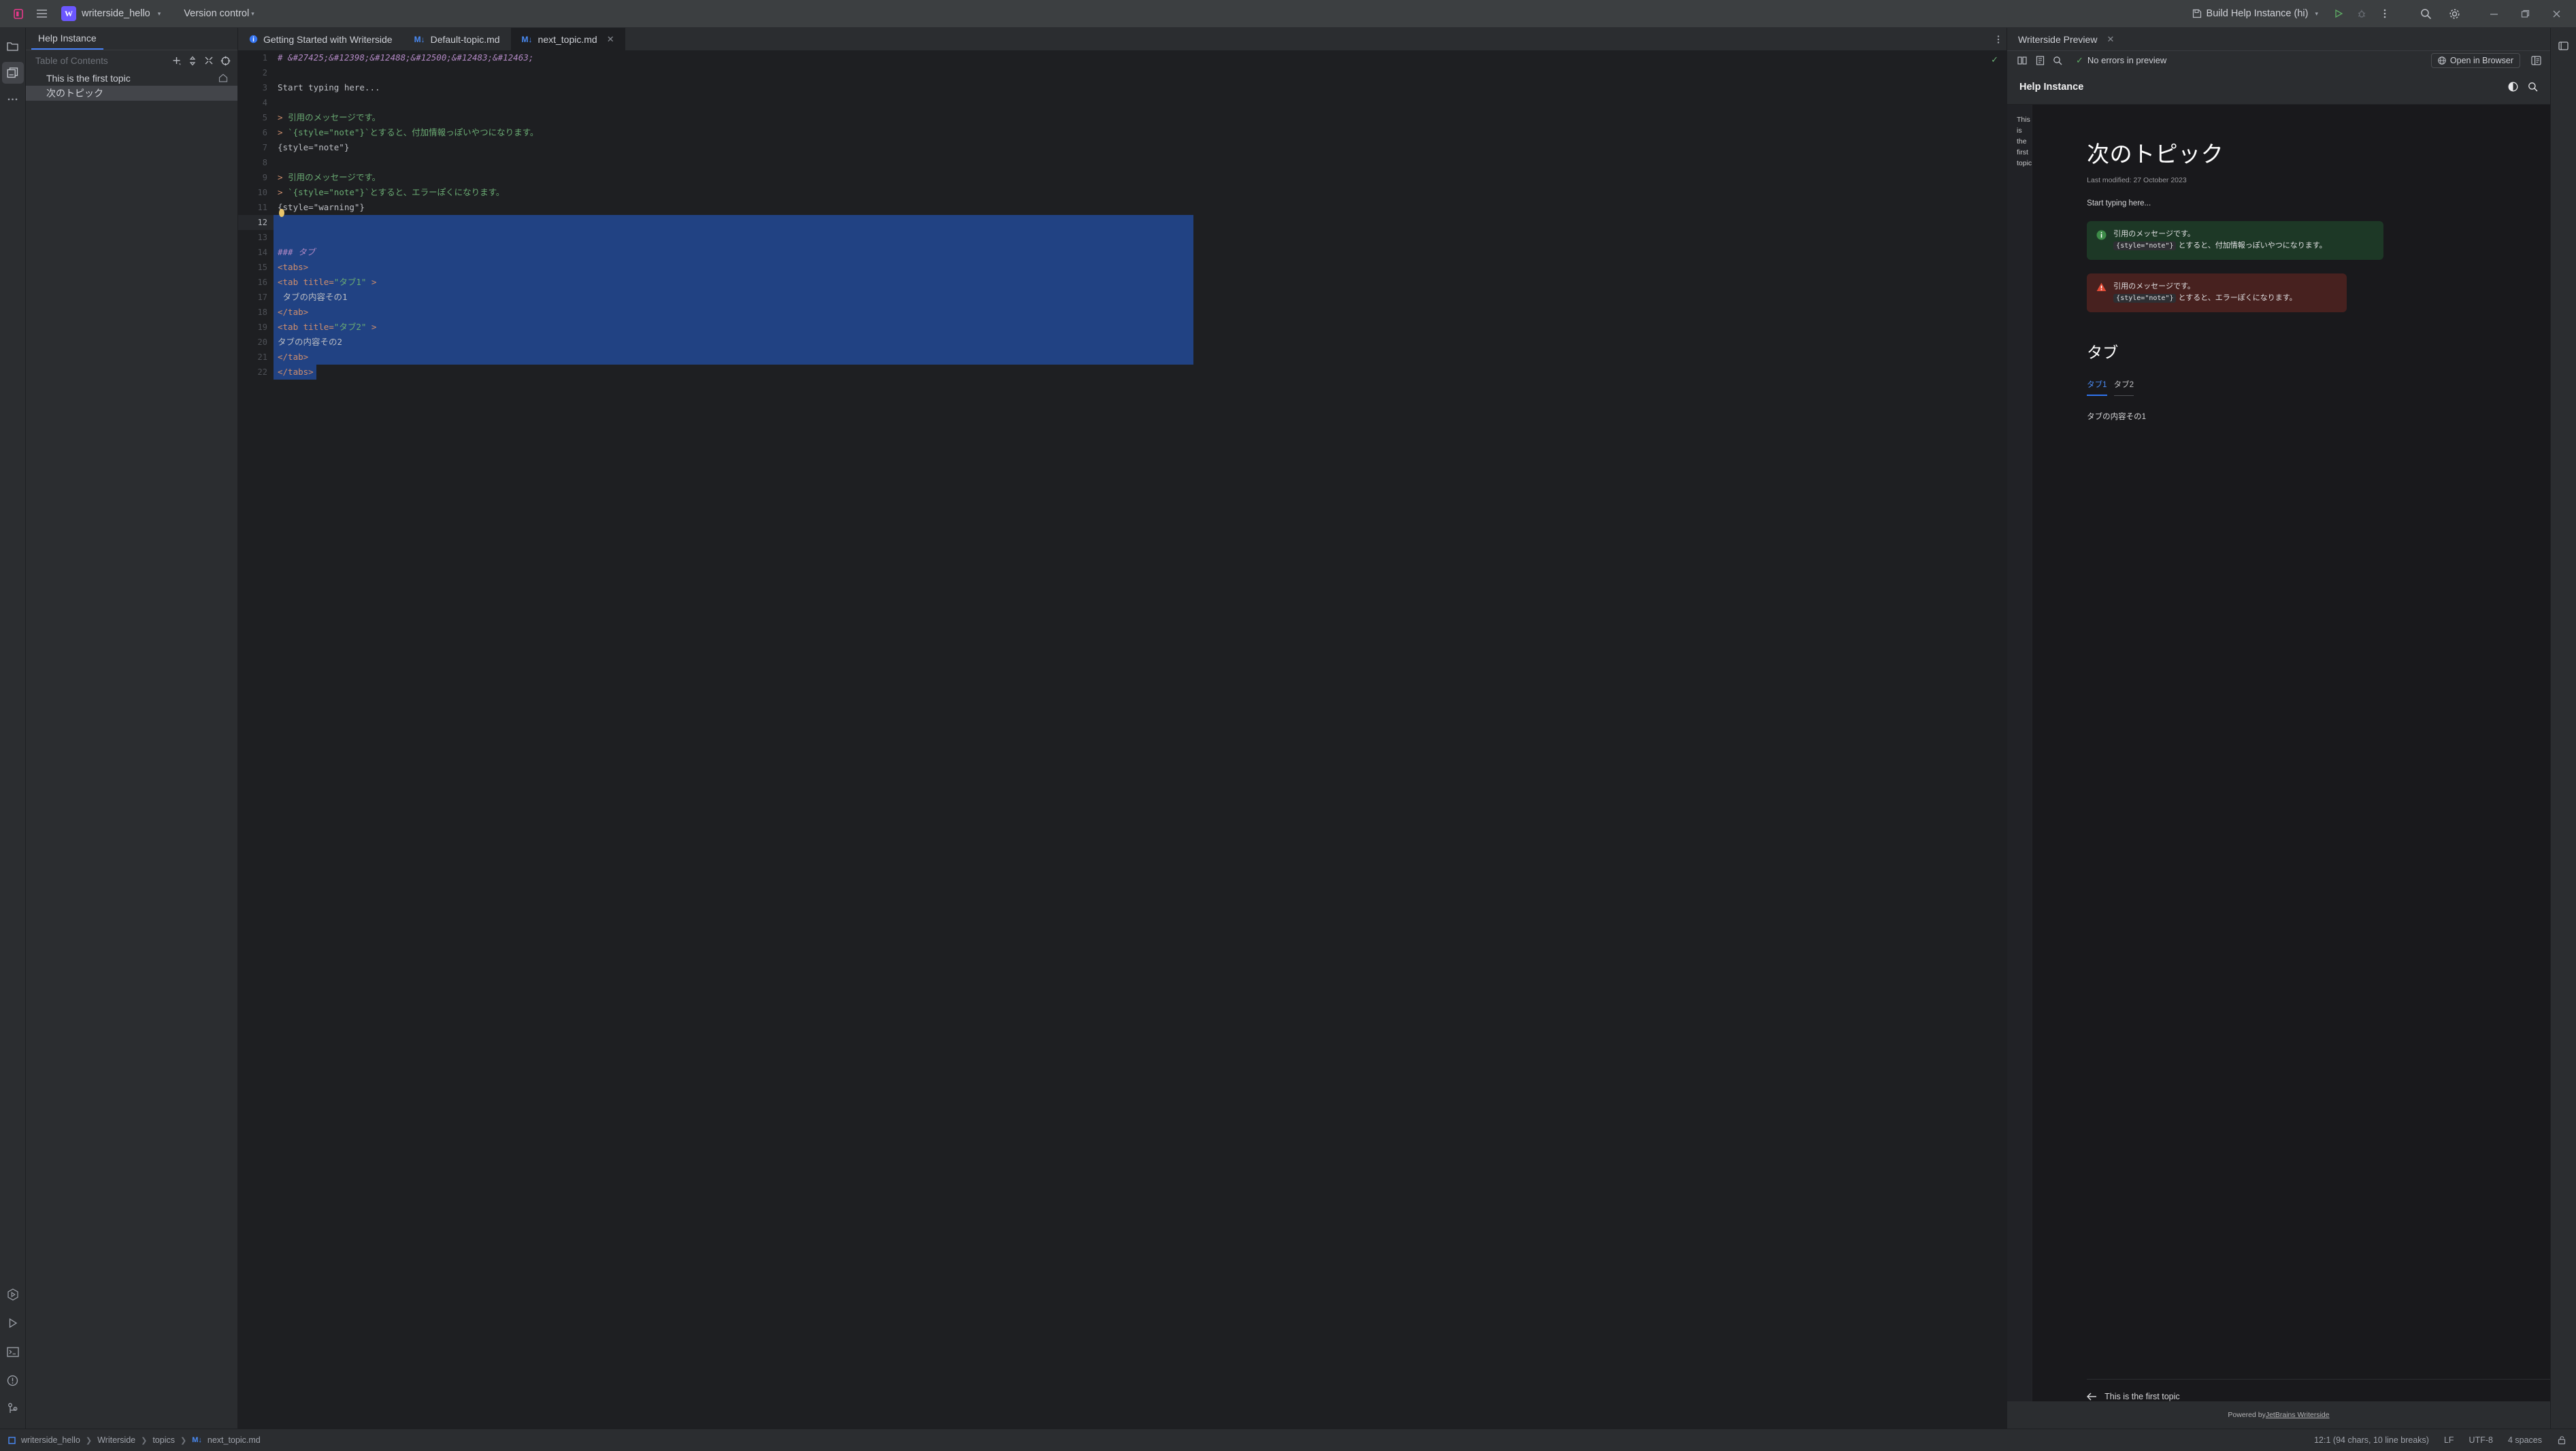 Image resolution: width=2576 pixels, height=1451 pixels. Describe the element at coordinates (567, 39) in the screenshot. I see `editor-tab-next-topic: M↓ next_topic.md ✕` at that location.